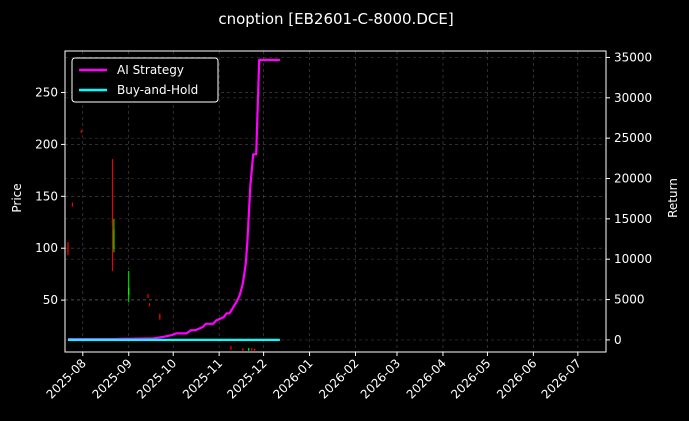 Image resolution: width=689 pixels, height=421 pixels. Describe the element at coordinates (50, 300) in the screenshot. I see `y-tick-label: 50` at that location.